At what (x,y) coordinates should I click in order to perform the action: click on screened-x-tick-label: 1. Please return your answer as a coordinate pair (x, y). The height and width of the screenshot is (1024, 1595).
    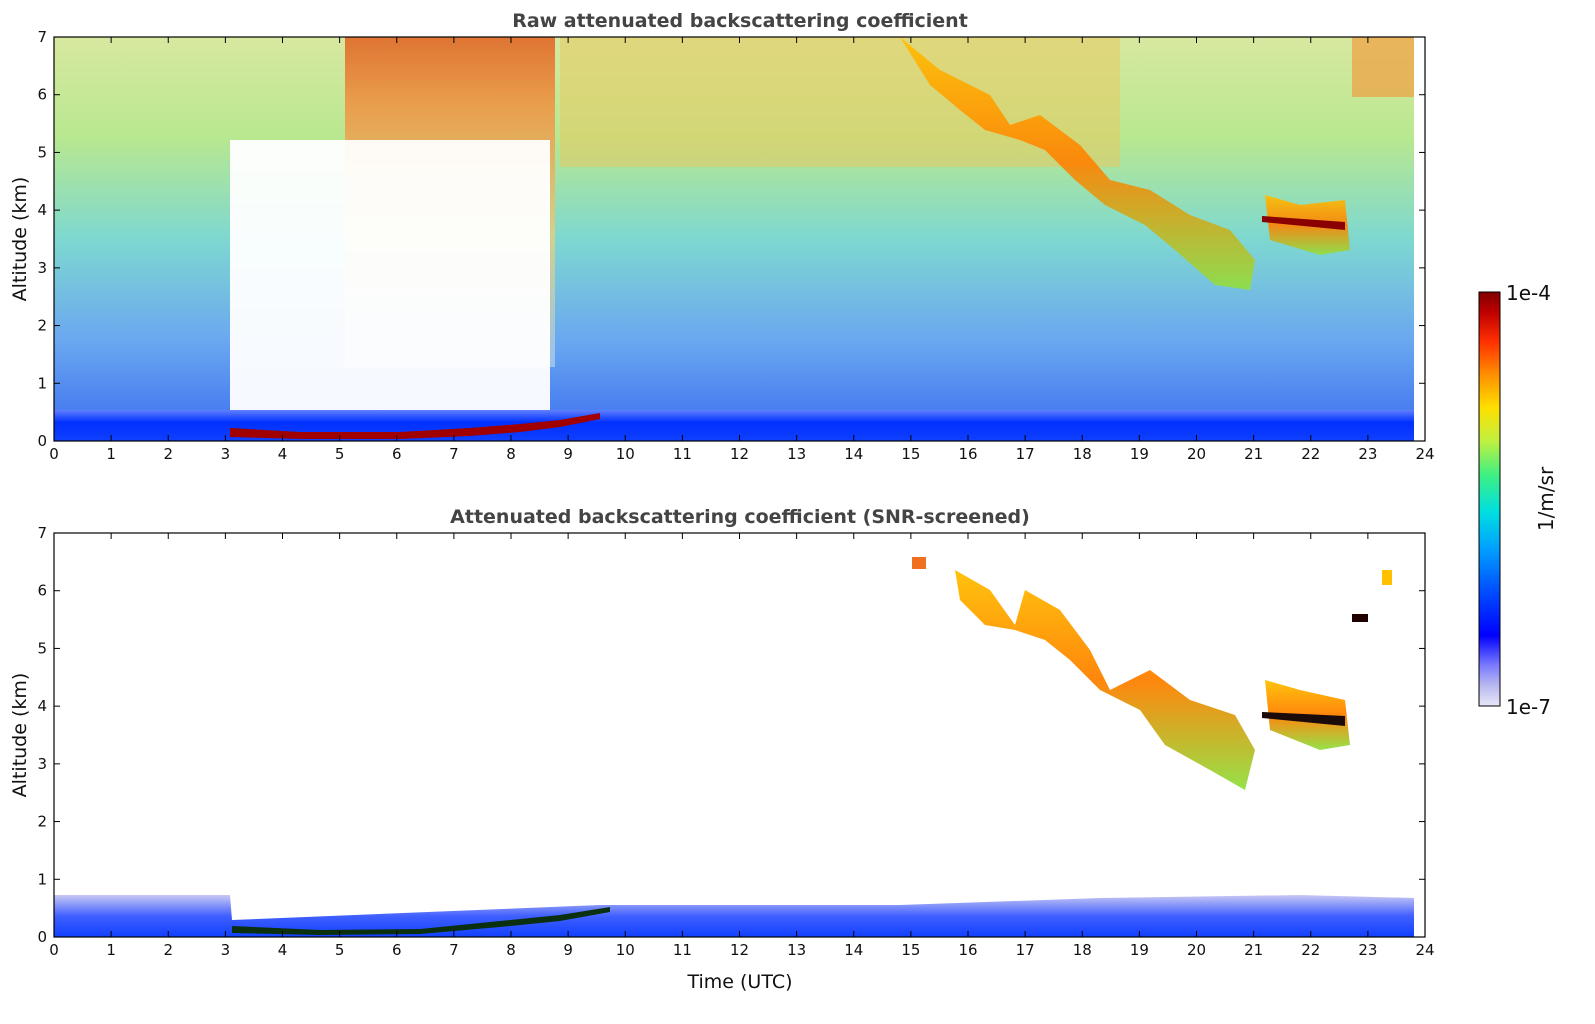
    Looking at the image, I should click on (111, 950).